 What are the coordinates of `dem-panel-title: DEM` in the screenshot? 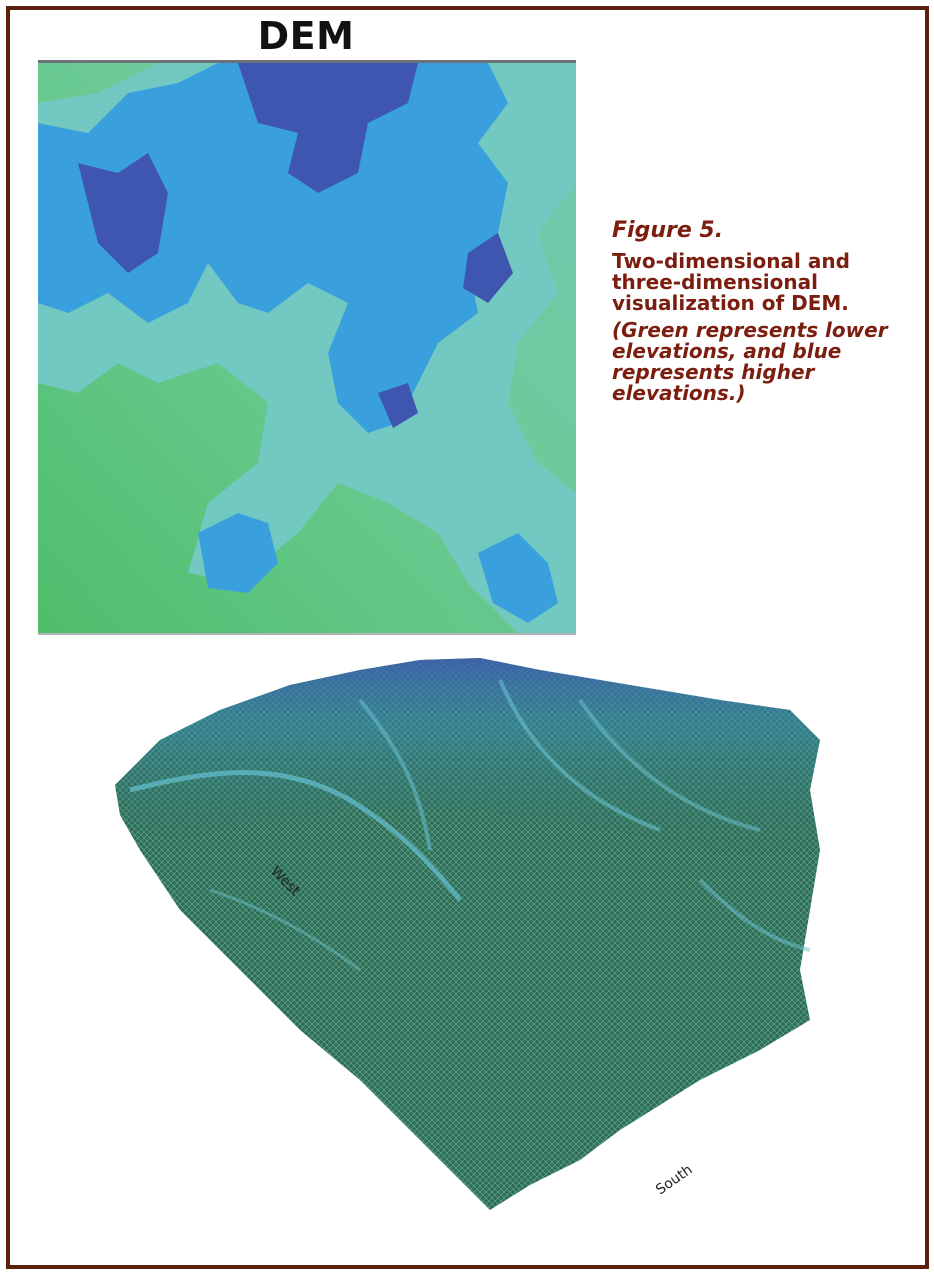 It's located at (306, 36).